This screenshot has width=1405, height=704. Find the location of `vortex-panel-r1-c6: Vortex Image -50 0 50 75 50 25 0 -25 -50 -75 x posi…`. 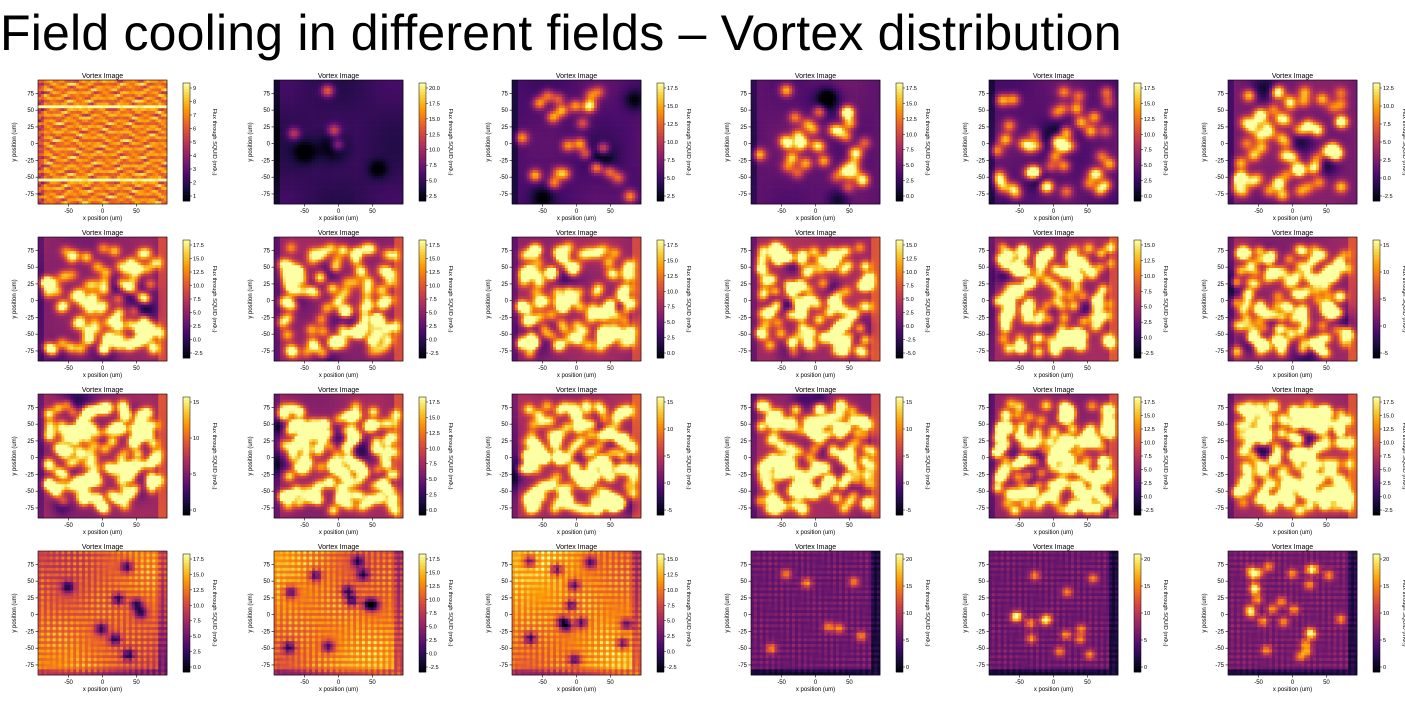

vortex-panel-r1-c6: Vortex Image -50 0 50 75 50 25 0 -25 -50 -75 x posi… is located at coordinates (1303, 147).